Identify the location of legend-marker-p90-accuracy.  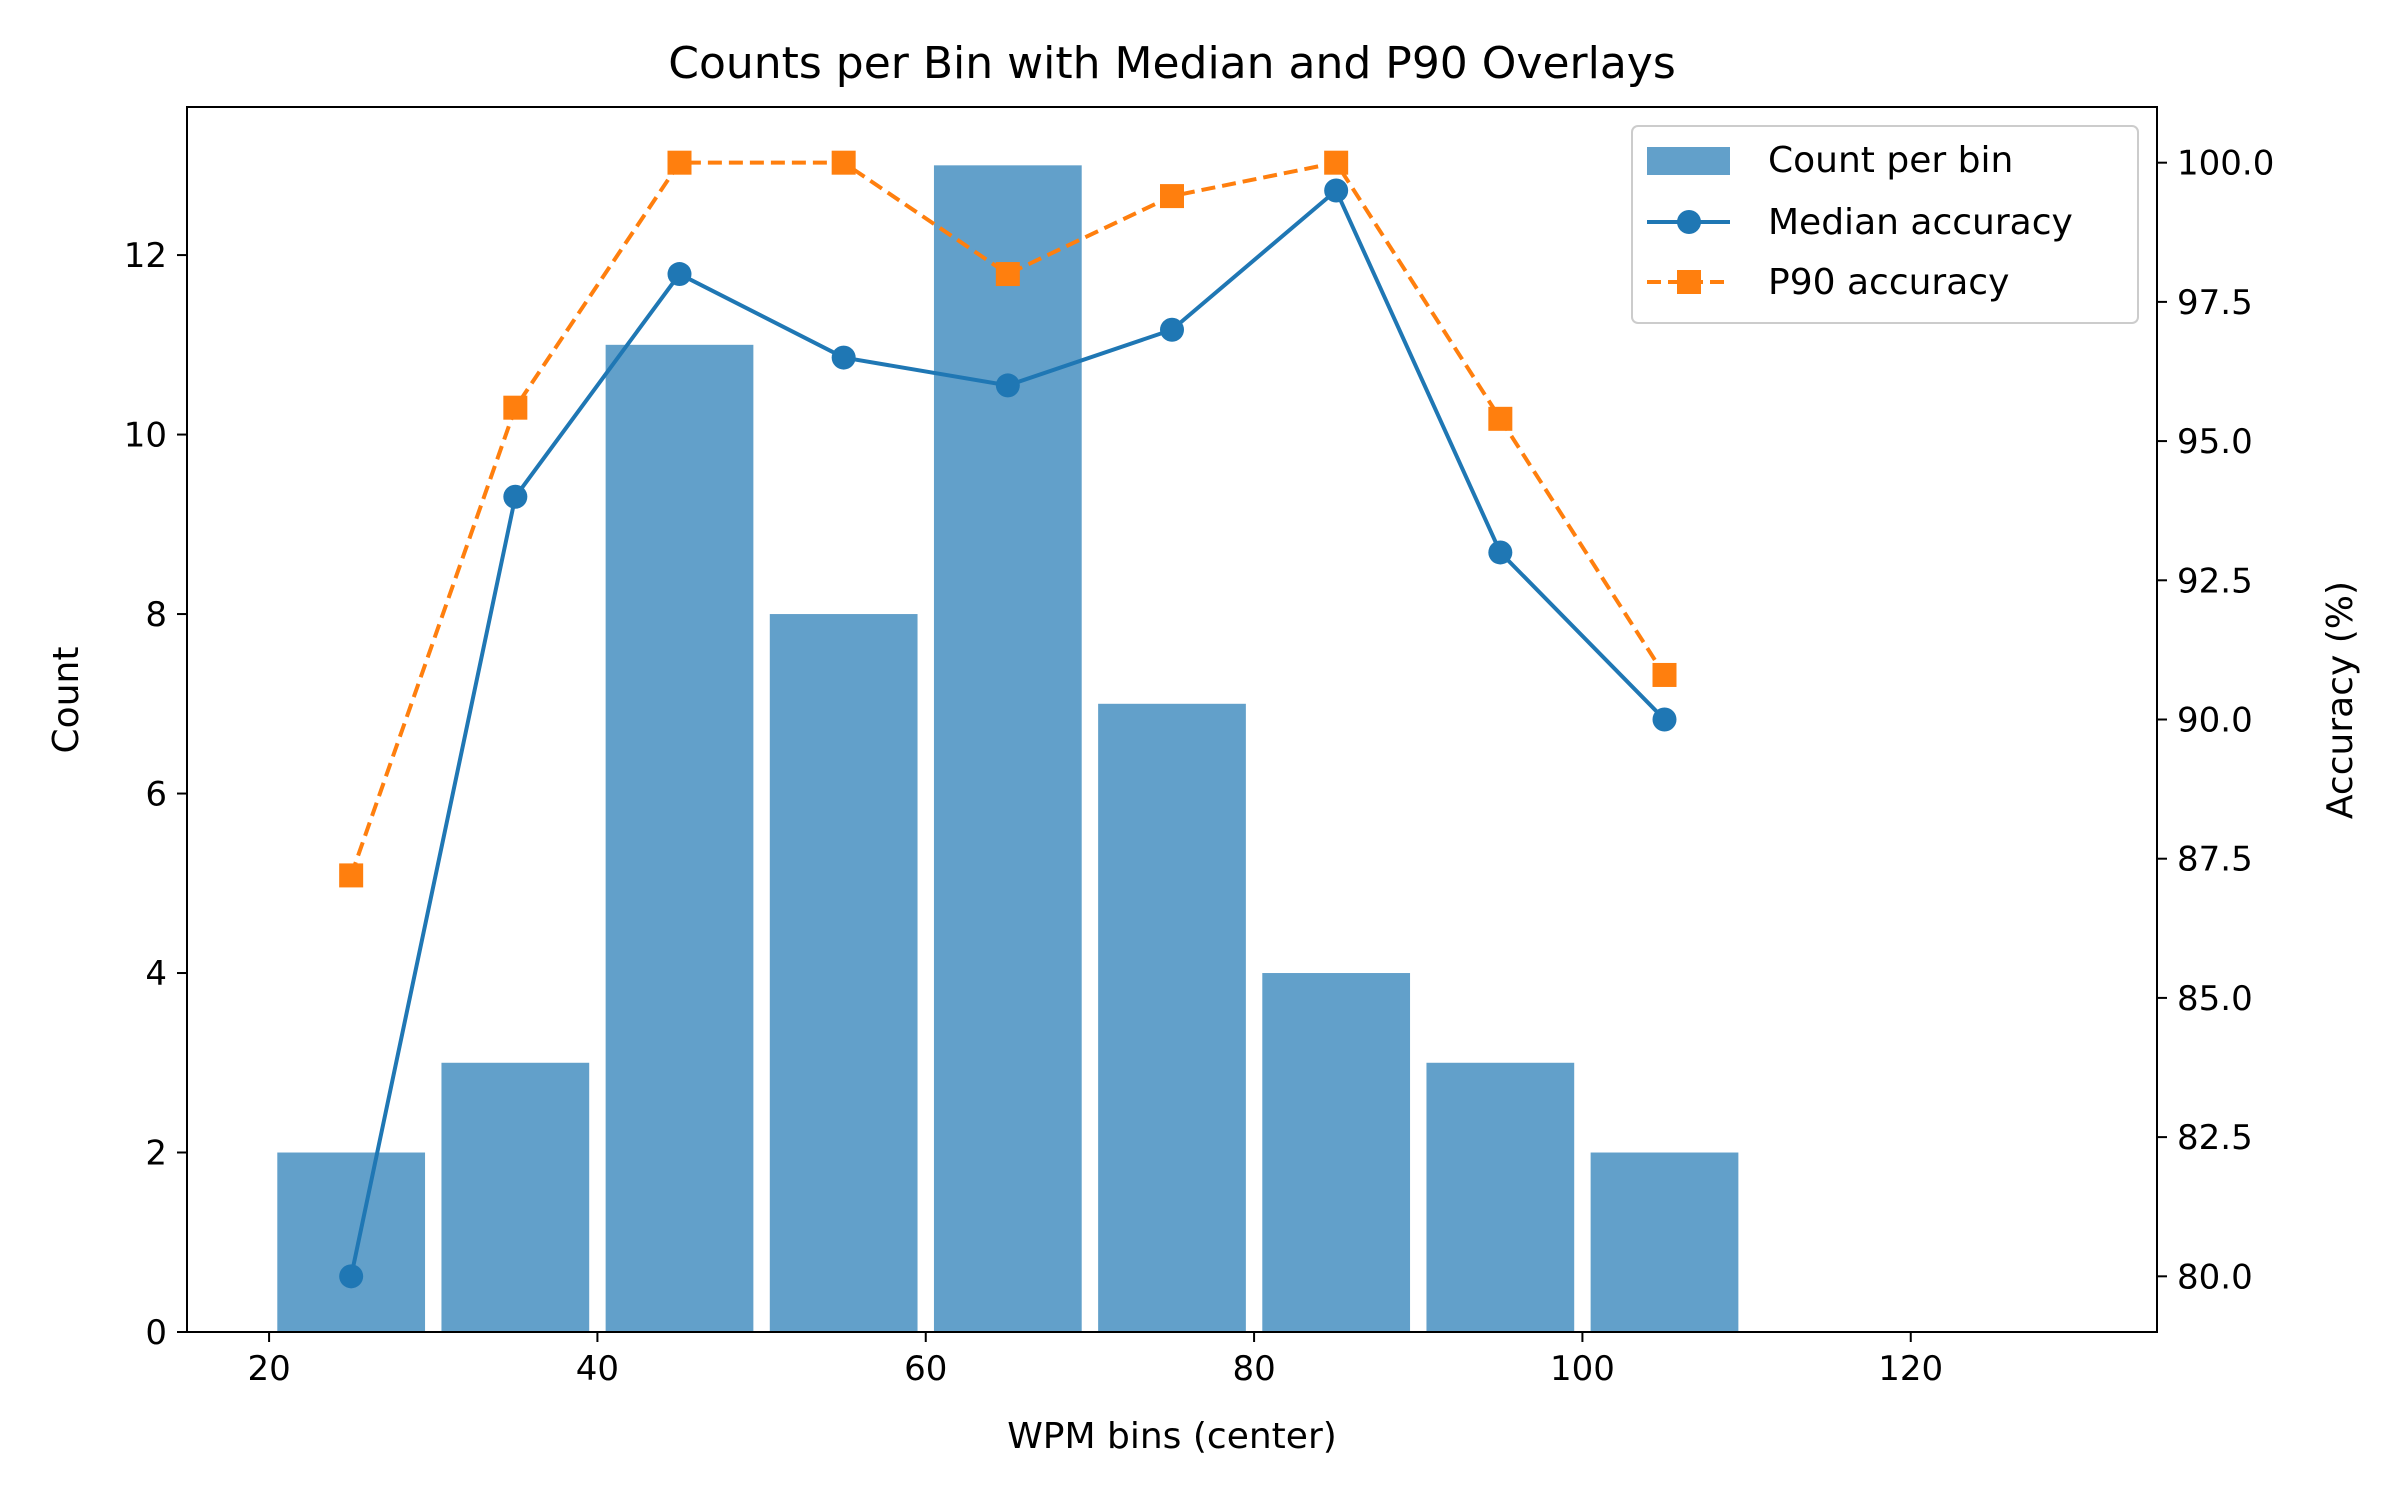
(1689, 282).